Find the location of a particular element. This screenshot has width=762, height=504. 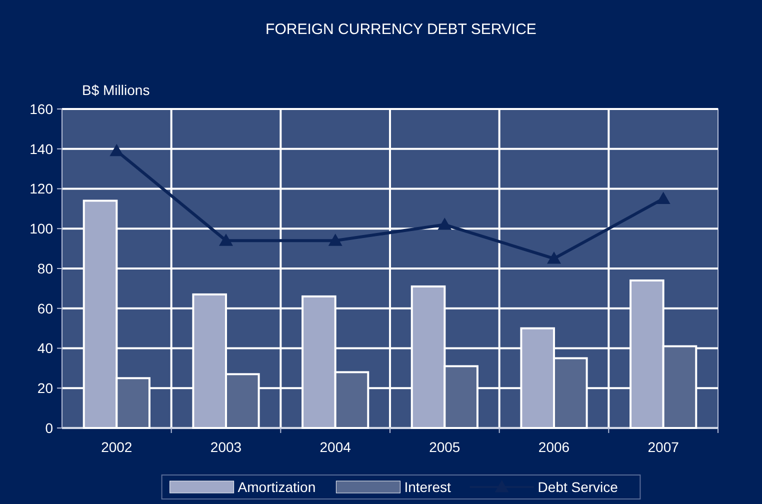

y-tick-label: 40 is located at coordinates (45, 348).